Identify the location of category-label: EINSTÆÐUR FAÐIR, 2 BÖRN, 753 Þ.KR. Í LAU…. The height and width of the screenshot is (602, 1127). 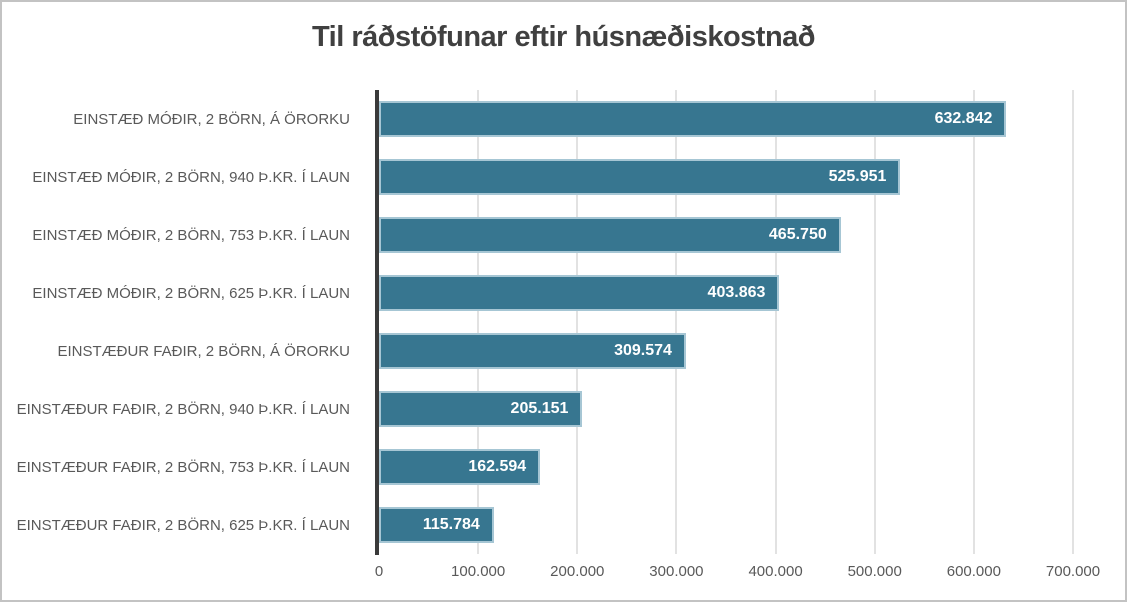
(183, 467).